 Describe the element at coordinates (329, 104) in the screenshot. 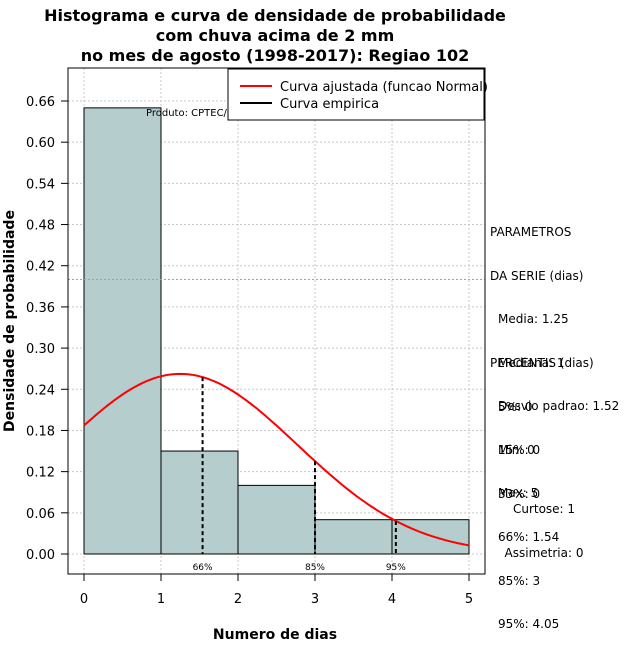

I see `legend-label: Curva empirica` at that location.